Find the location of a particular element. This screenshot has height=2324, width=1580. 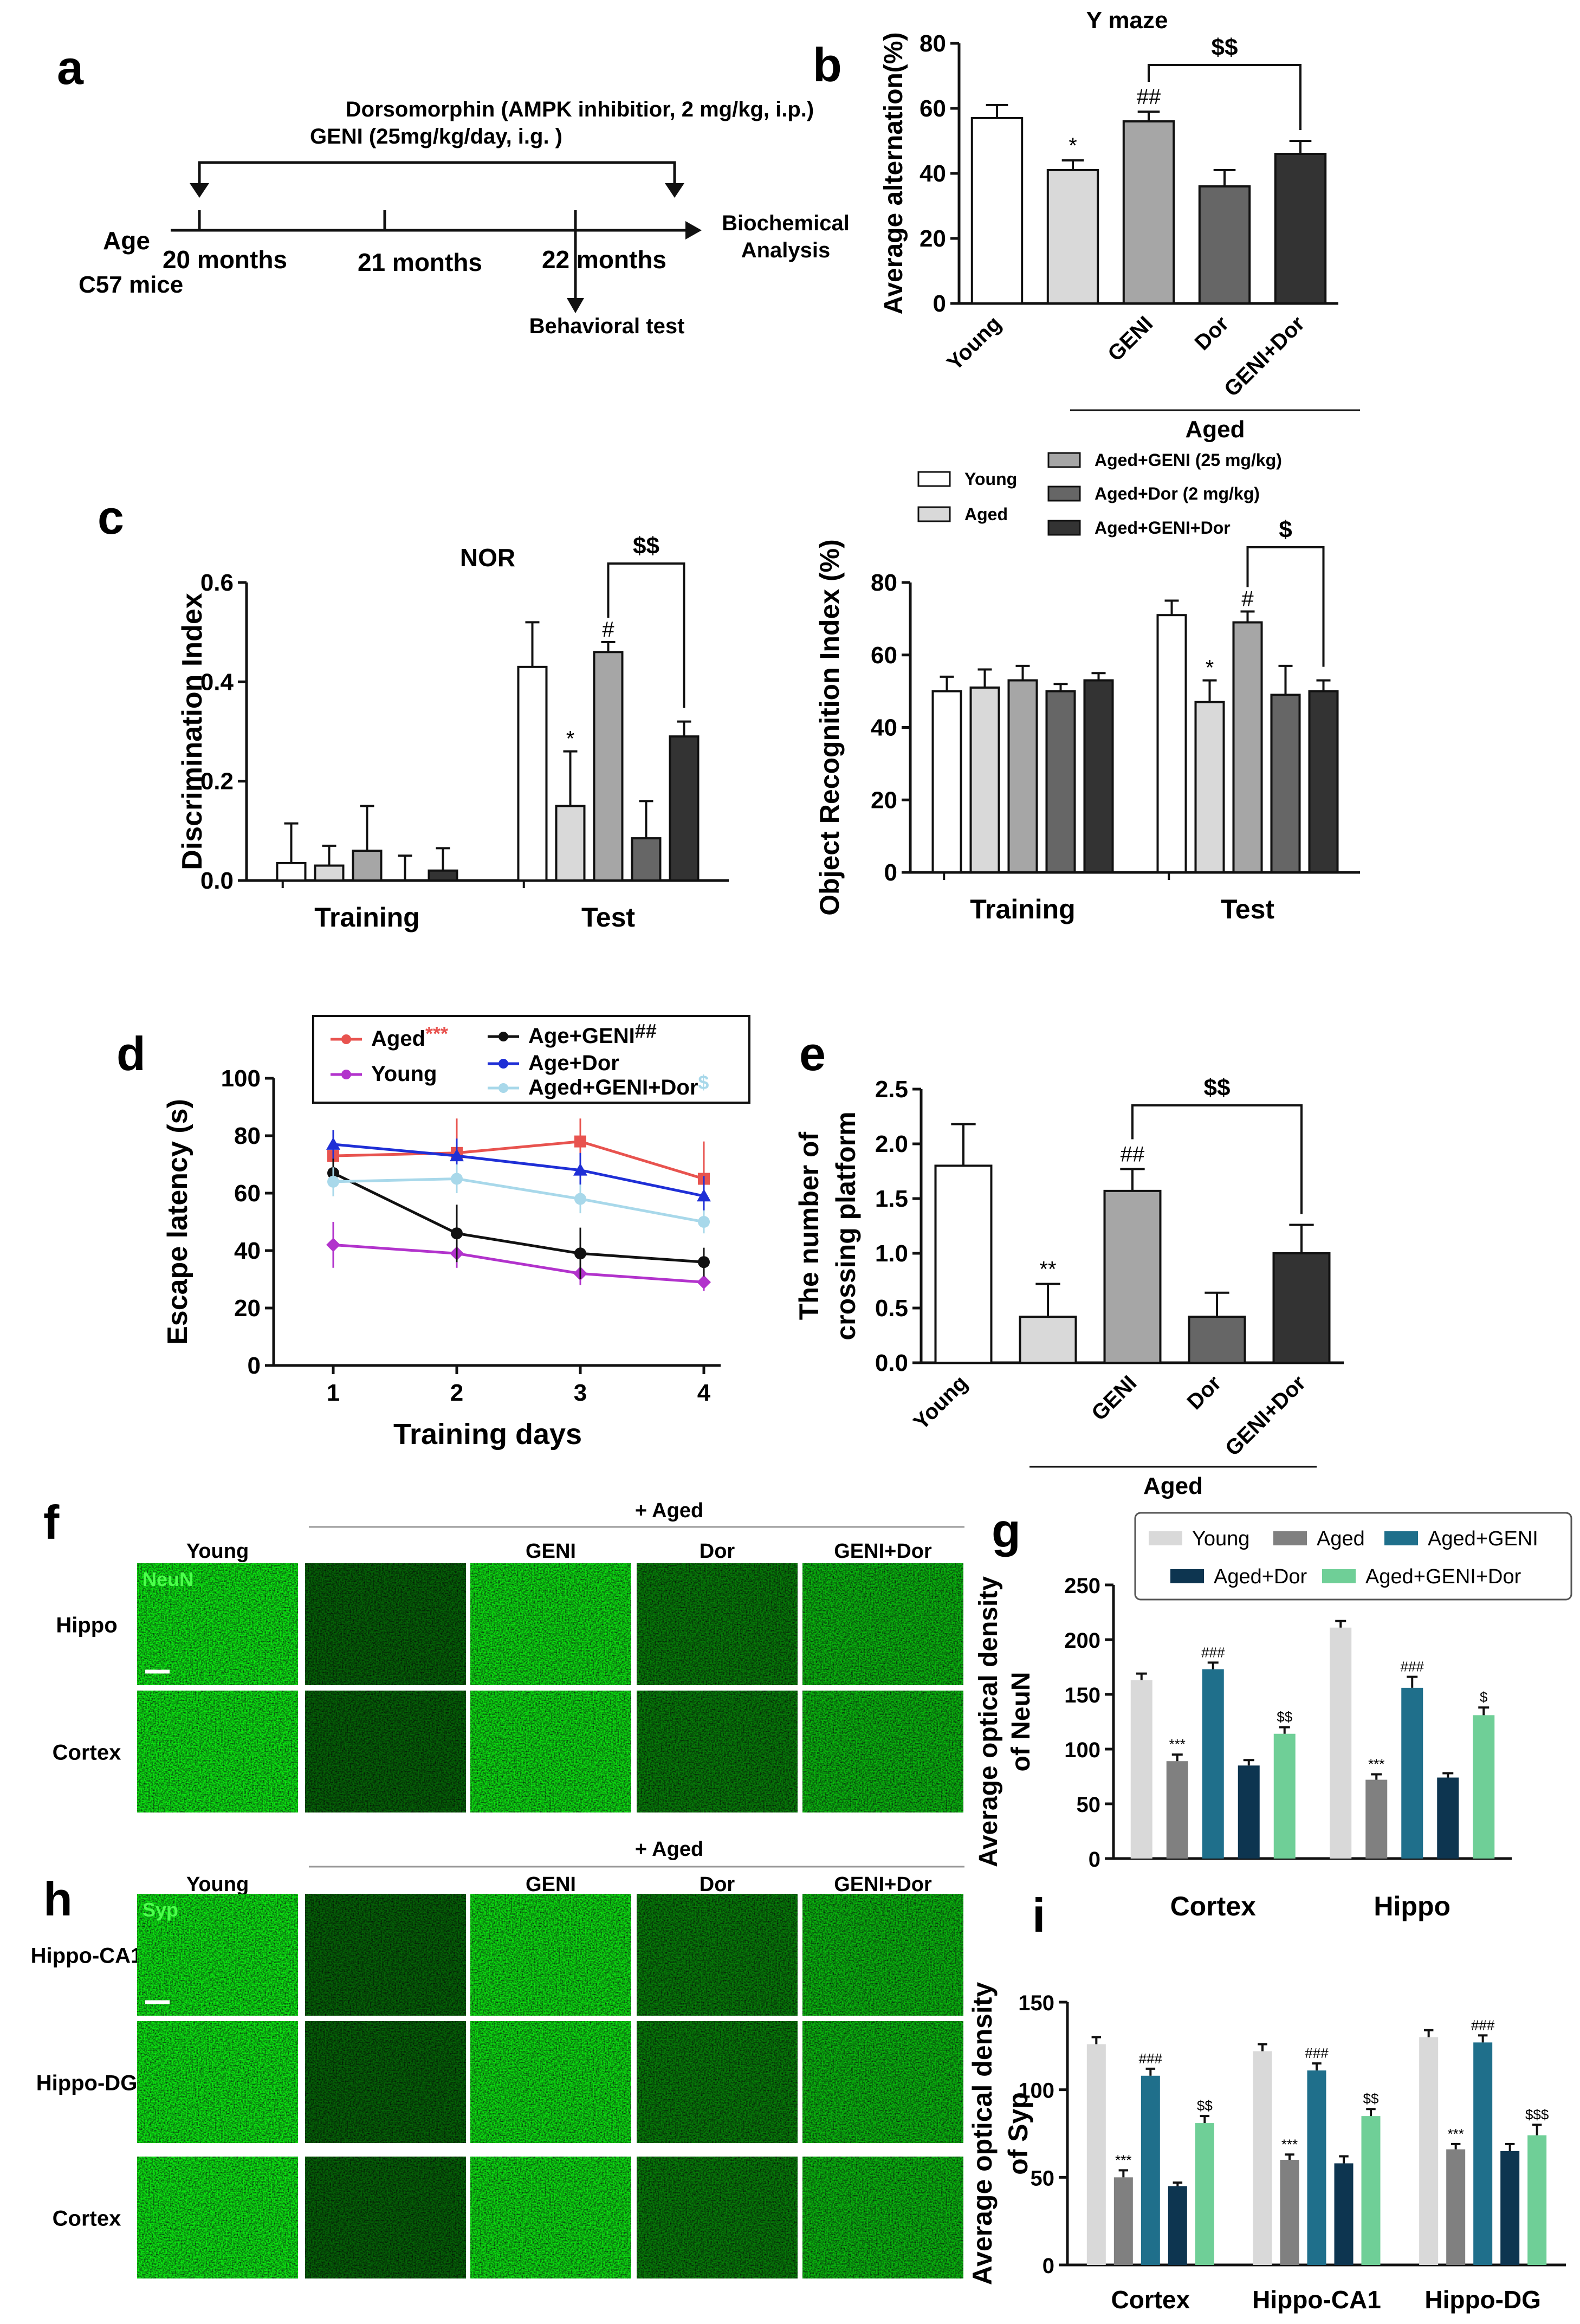

mice-label: C57 mice is located at coordinates (131, 284).